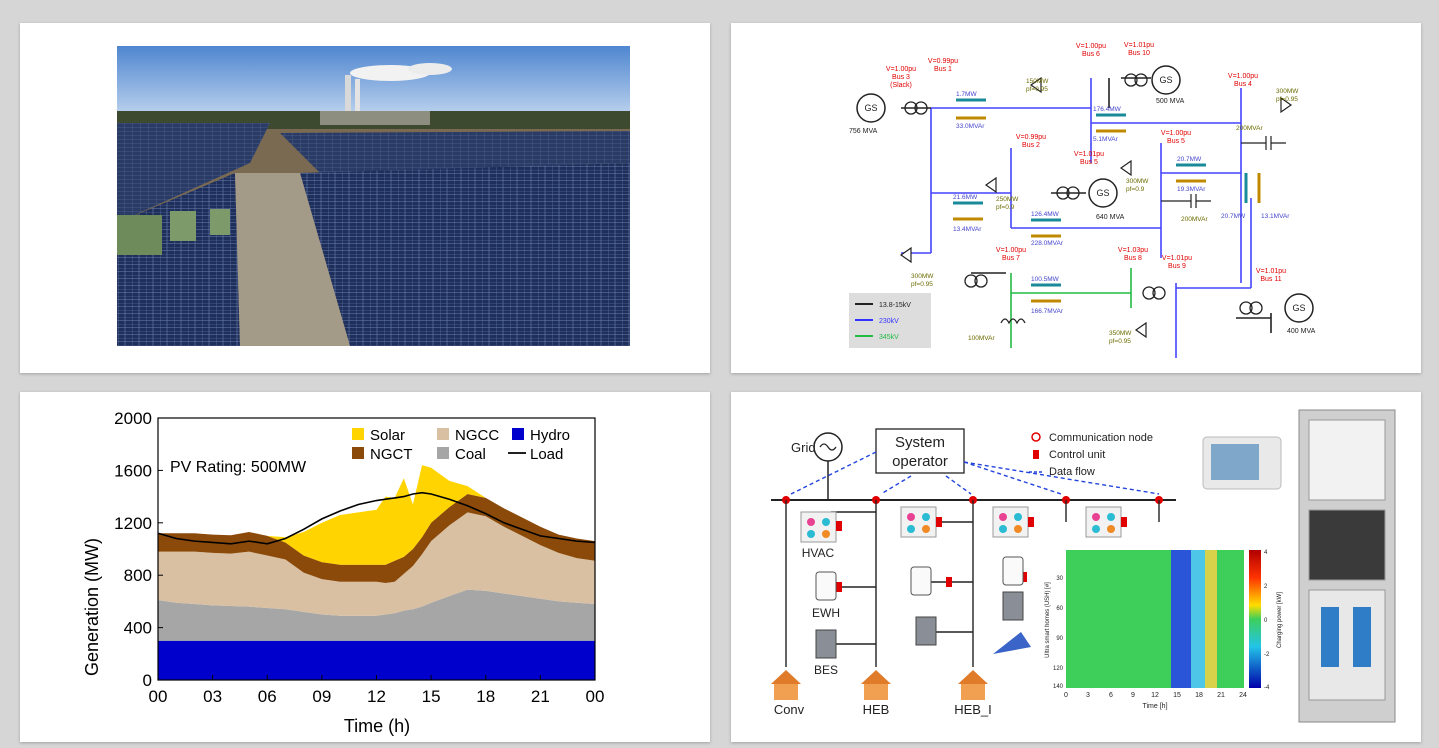 This screenshot has width=1439, height=748. What do you see at coordinates (920, 442) in the screenshot?
I see `operator-label: System` at bounding box center [920, 442].